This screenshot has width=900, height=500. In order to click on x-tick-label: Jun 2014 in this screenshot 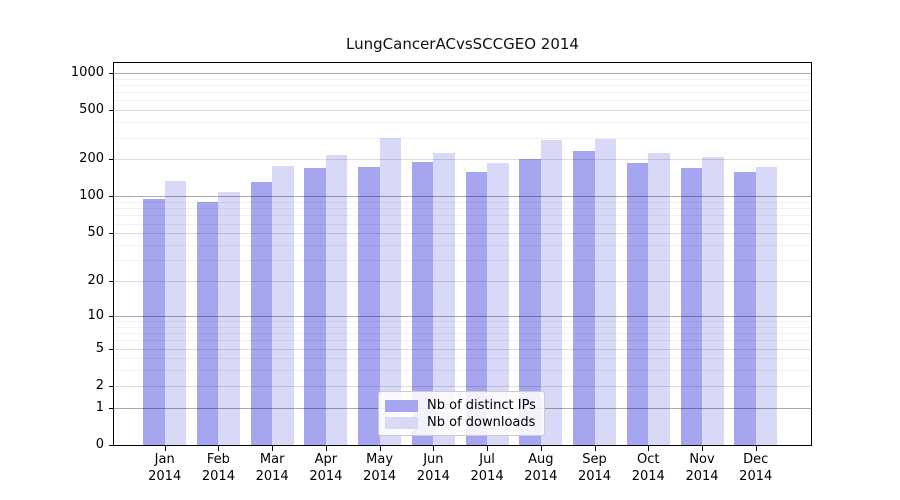, I will do `click(433, 468)`.